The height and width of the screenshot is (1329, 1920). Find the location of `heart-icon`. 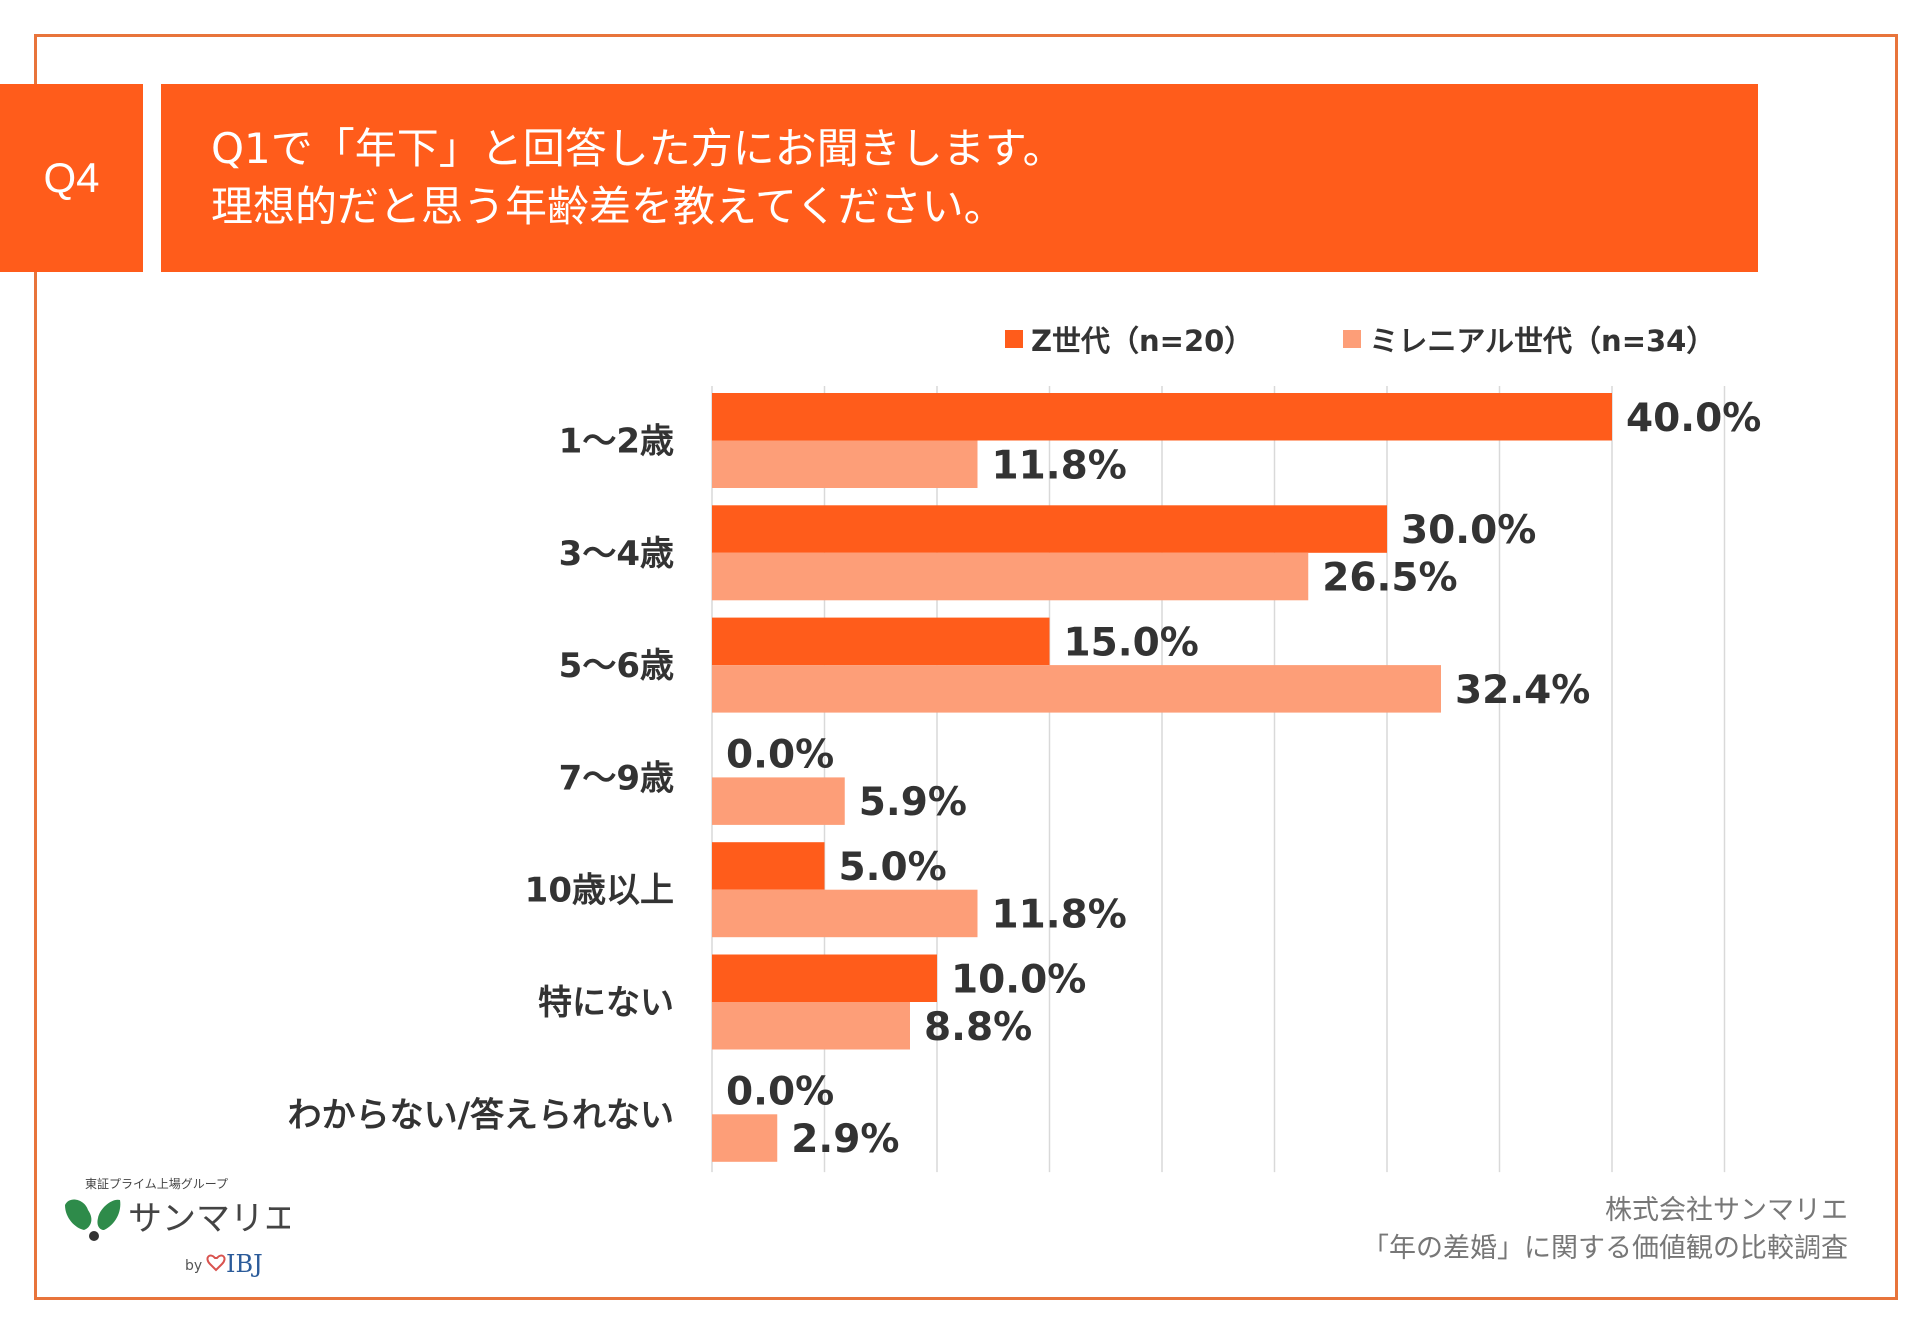

heart-icon is located at coordinates (216, 1263).